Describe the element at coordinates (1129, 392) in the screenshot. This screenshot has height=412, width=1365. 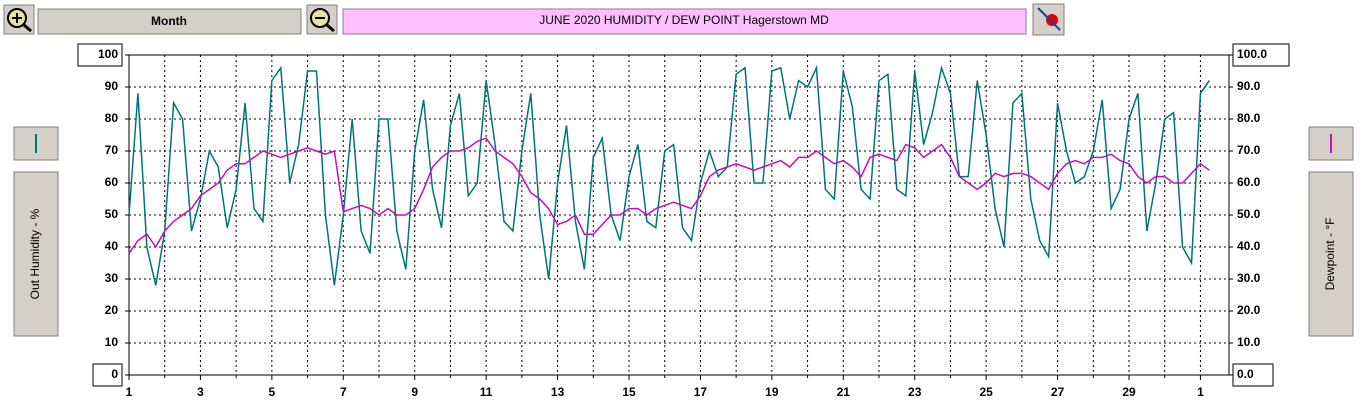
I see `x-tick-label: 29` at that location.